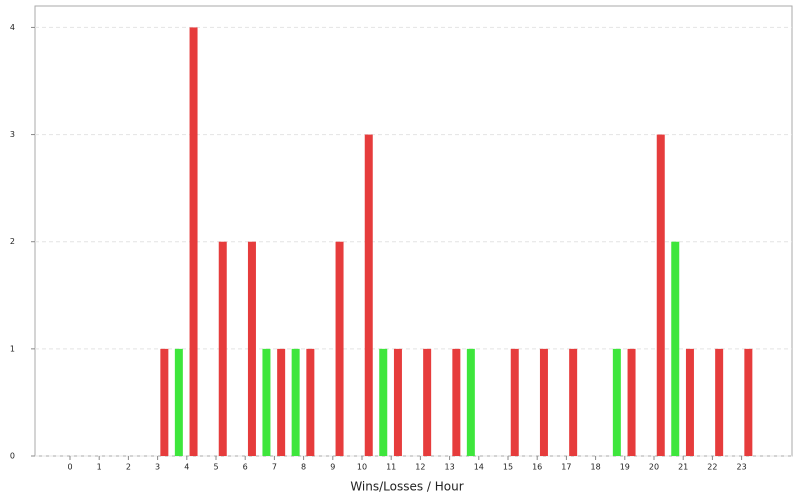 The image size is (800, 500). Describe the element at coordinates (742, 467) in the screenshot. I see `x-tick-label: 23` at that location.